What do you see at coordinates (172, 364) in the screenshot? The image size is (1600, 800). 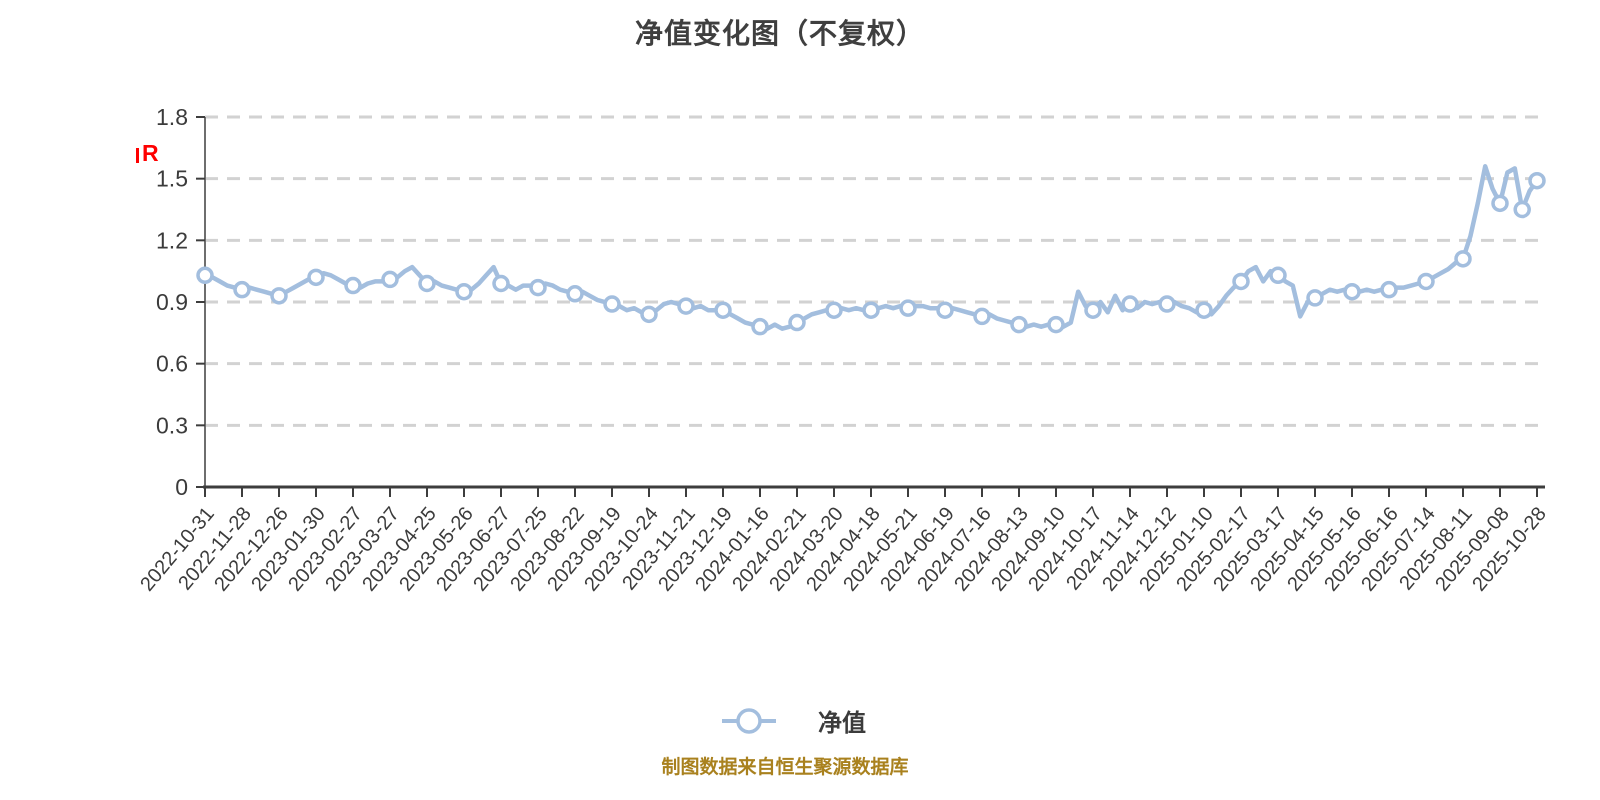 I see `y-tick-label: 0.6` at bounding box center [172, 364].